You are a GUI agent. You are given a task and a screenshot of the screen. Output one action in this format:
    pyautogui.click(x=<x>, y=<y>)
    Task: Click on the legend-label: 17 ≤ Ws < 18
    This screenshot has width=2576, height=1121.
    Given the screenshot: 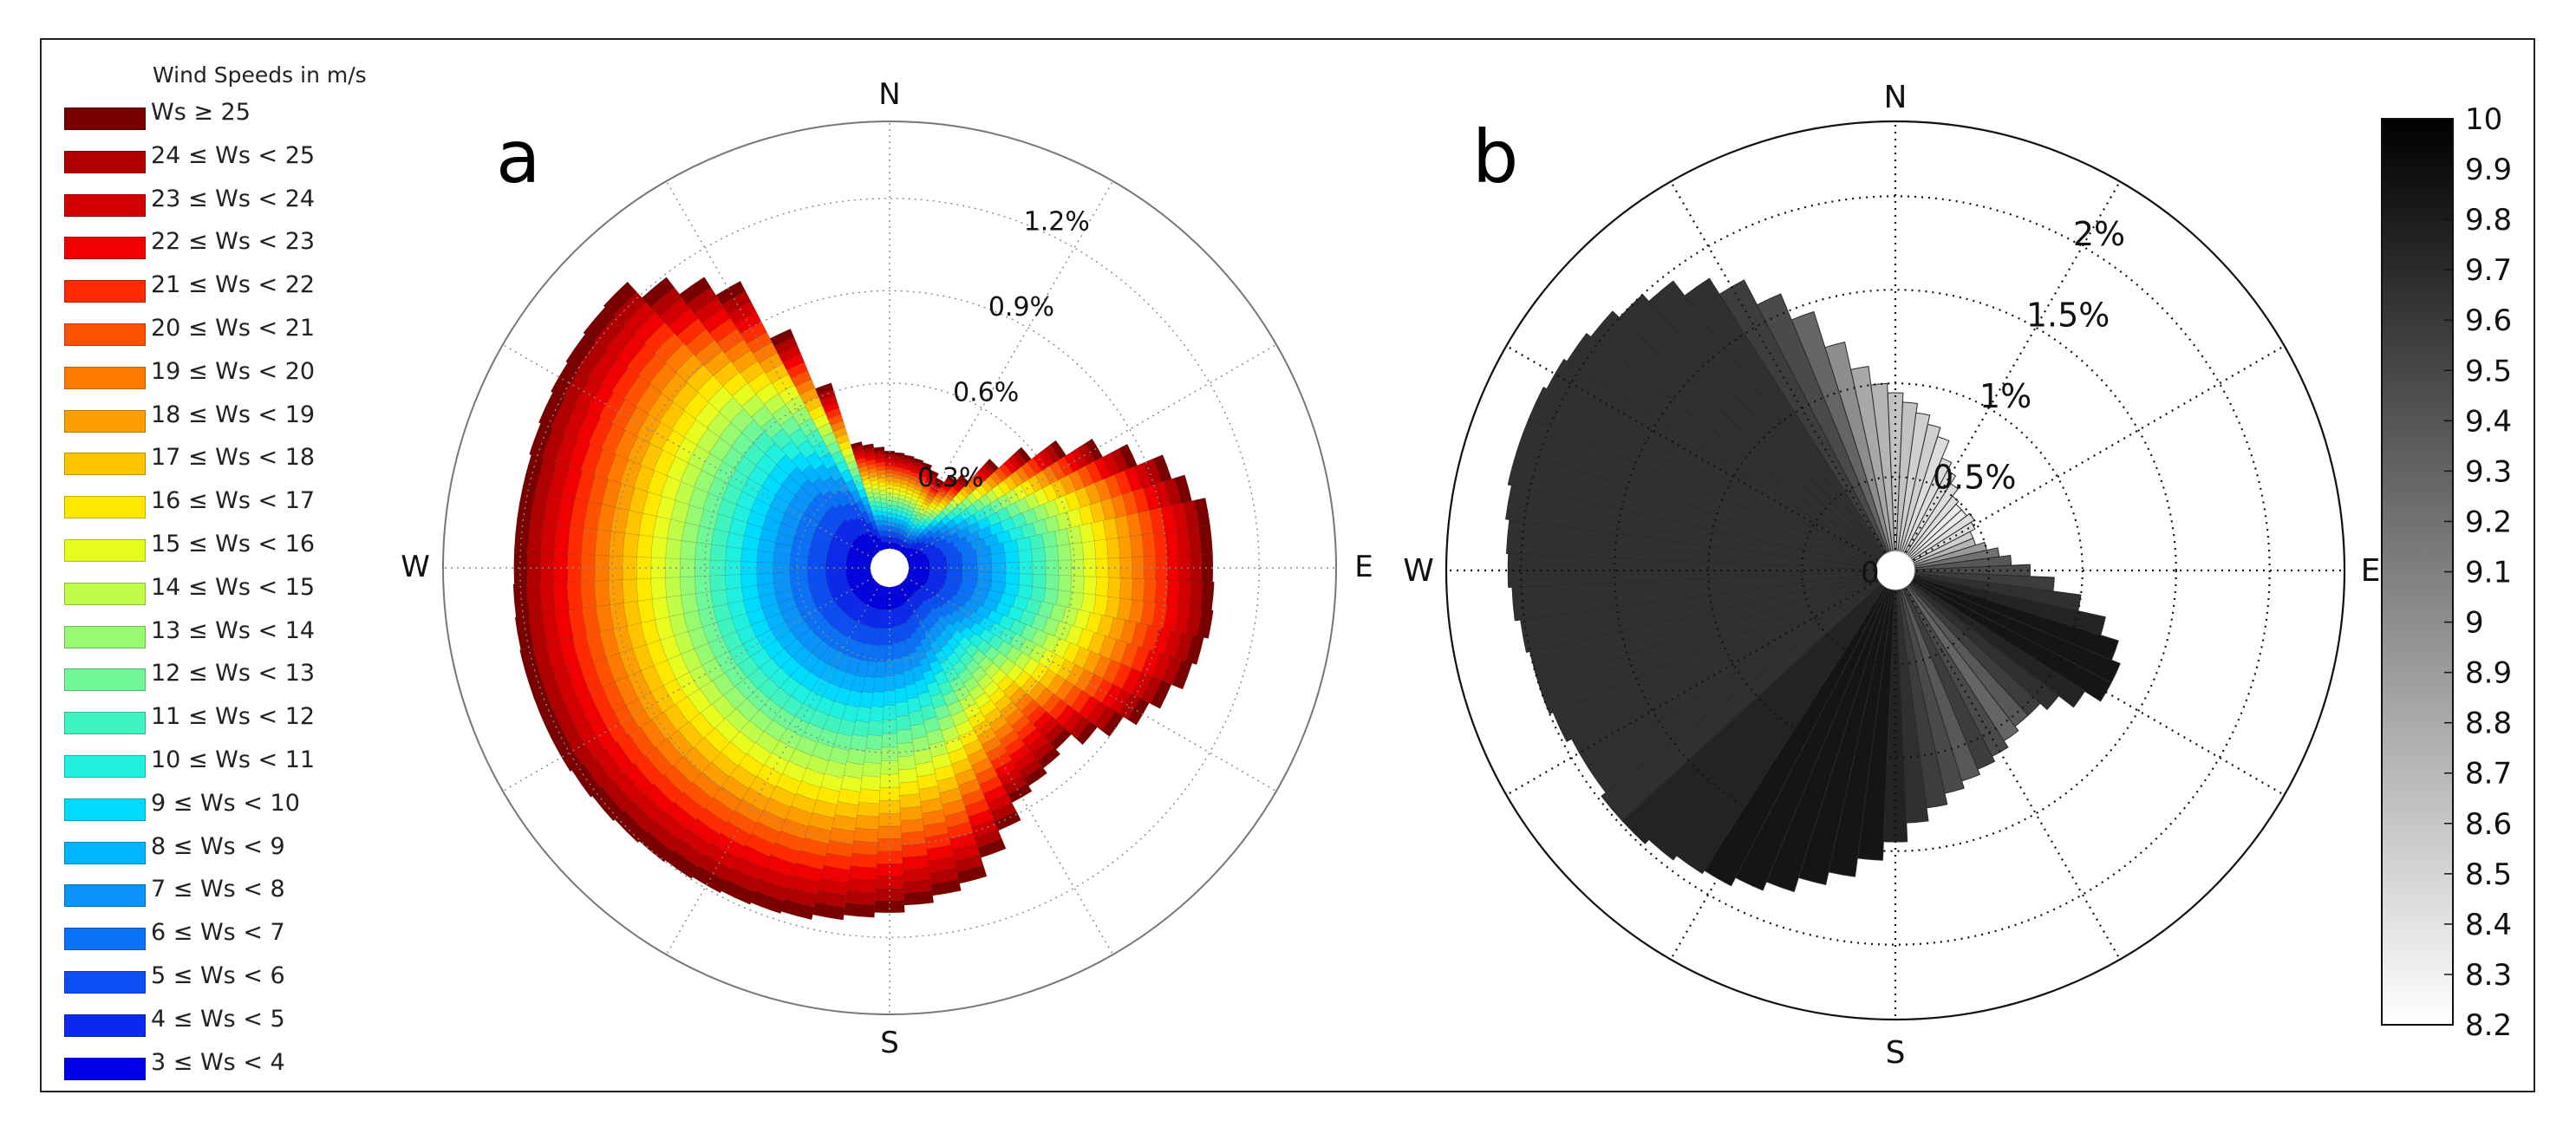 What is the action you would take?
    pyautogui.click(x=234, y=458)
    